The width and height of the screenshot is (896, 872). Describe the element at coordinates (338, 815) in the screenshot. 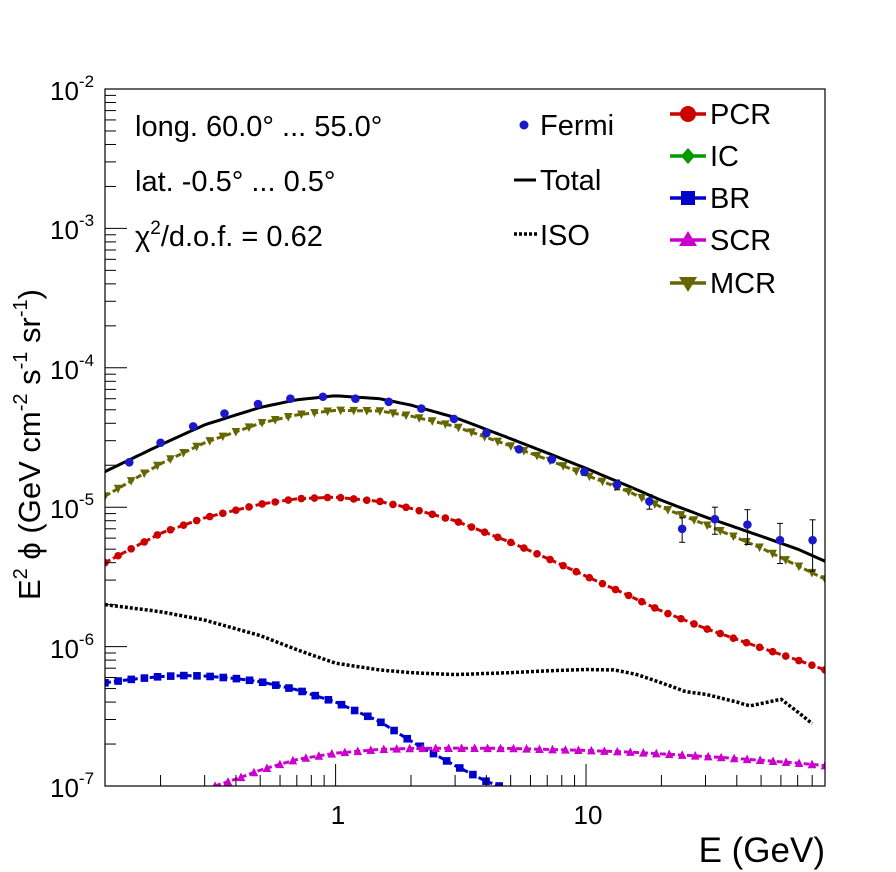

I see `x-tick-label: 1` at that location.